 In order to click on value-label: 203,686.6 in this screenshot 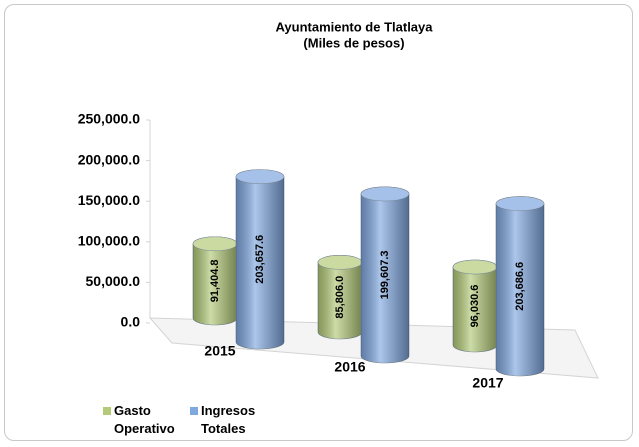, I will do `click(520, 286)`.